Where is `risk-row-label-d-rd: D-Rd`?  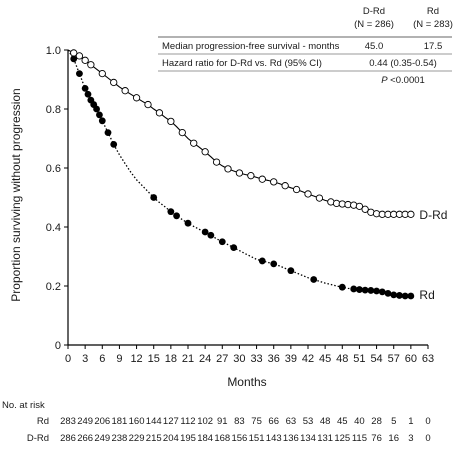 risk-row-label-d-rd: D-Rd is located at coordinates (38, 438).